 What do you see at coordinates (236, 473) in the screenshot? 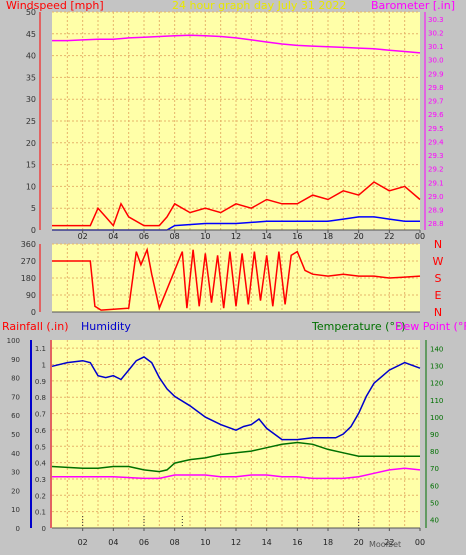
I see `series-dewpoint-line` at bounding box center [236, 473].